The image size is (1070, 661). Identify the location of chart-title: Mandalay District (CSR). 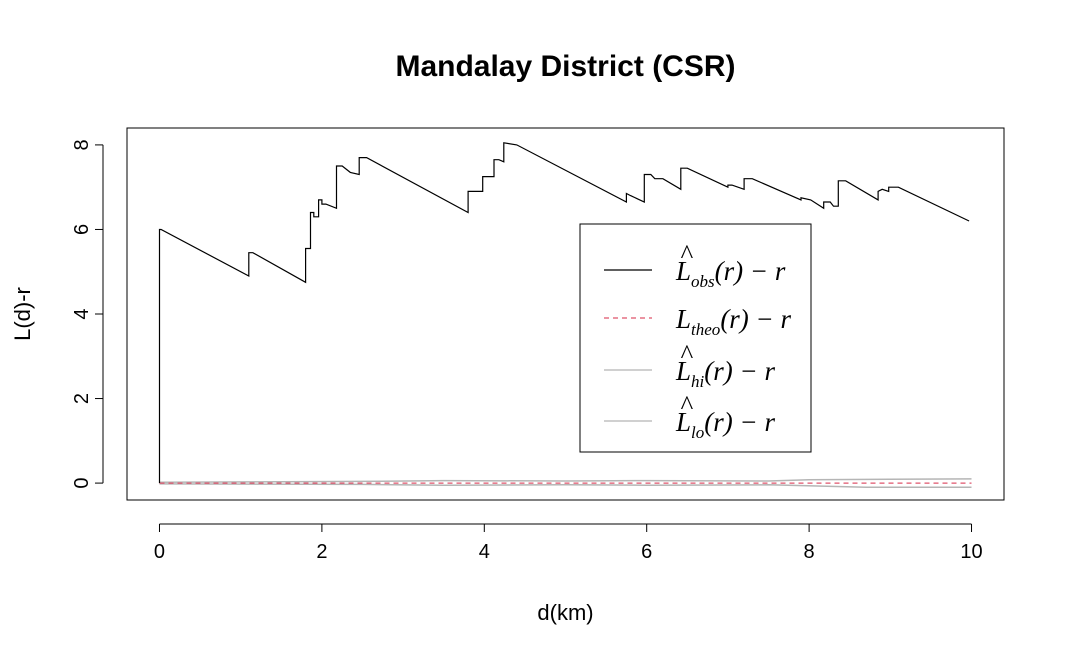
(565, 66).